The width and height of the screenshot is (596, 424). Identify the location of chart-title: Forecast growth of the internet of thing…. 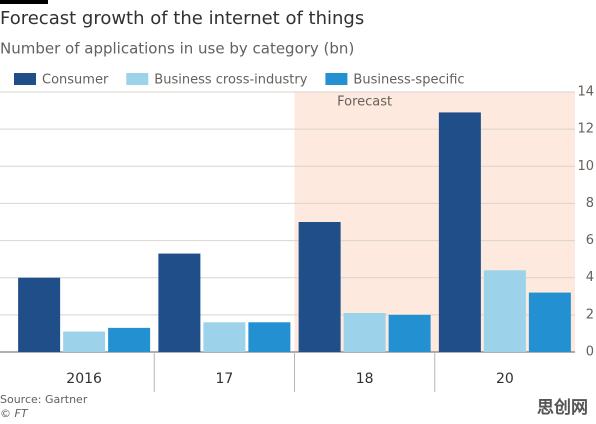
(182, 18).